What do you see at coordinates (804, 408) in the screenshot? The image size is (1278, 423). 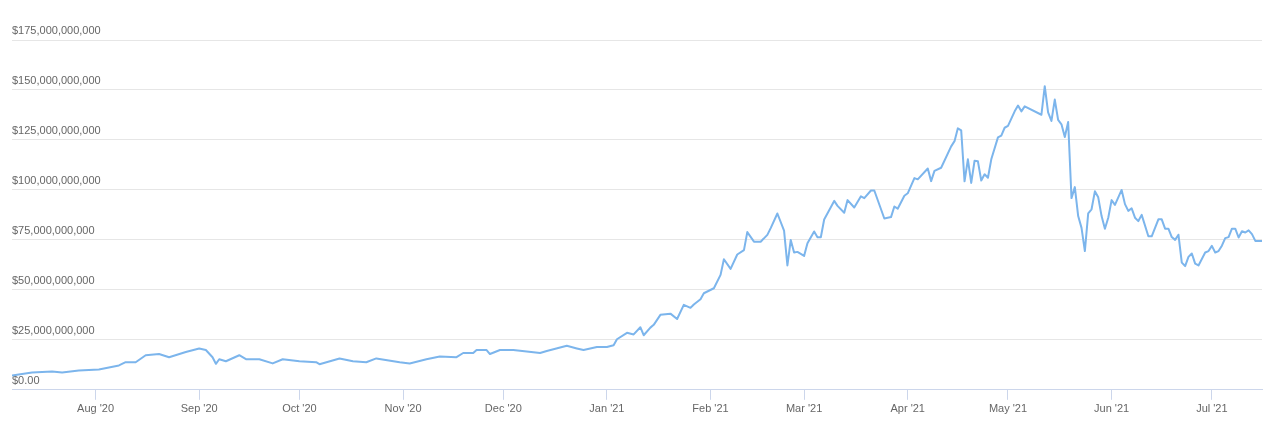 I see `x-tick-label: Mar '21` at bounding box center [804, 408].